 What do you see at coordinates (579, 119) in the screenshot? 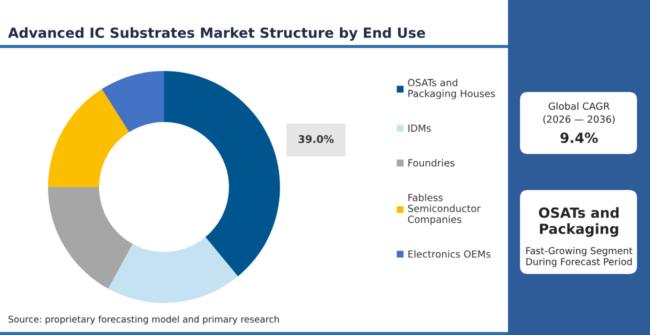
I see `text: (2026 — 2036)` at bounding box center [579, 119].